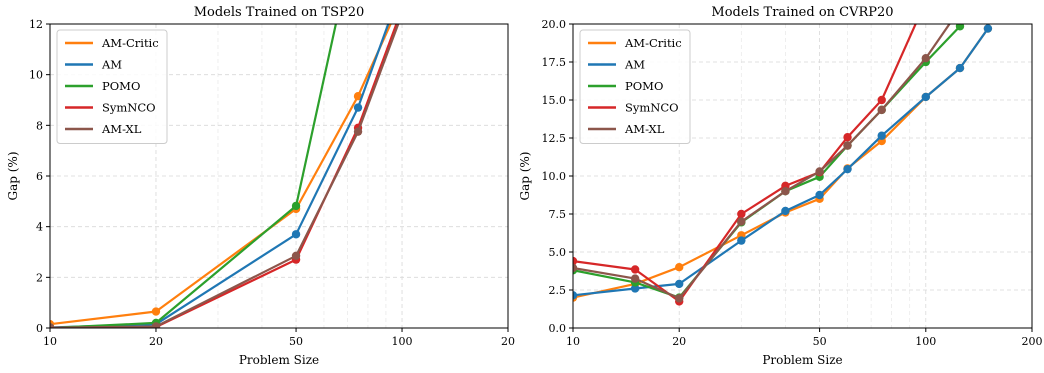  What do you see at coordinates (558, 328) in the screenshot?
I see `y-tick-label: 0.0` at bounding box center [558, 328].